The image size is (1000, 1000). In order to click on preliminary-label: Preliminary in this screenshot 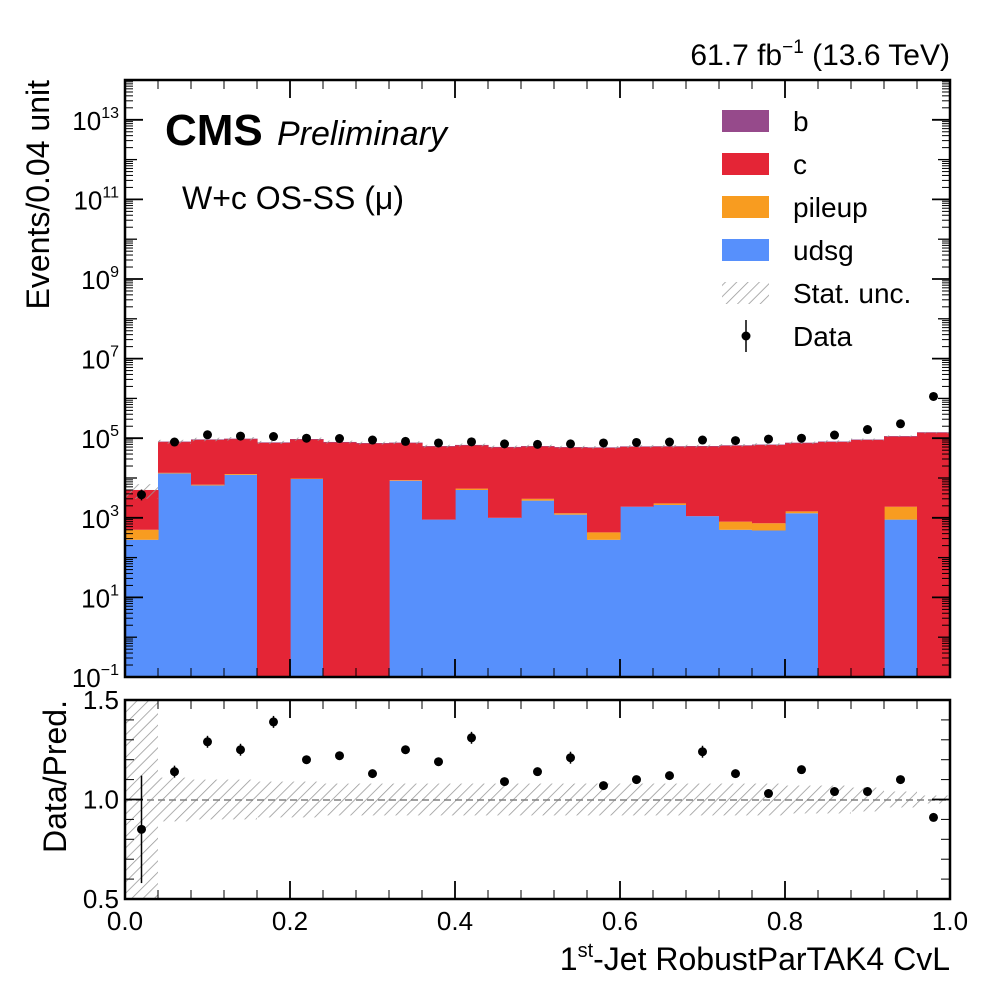, I will do `click(363, 134)`.